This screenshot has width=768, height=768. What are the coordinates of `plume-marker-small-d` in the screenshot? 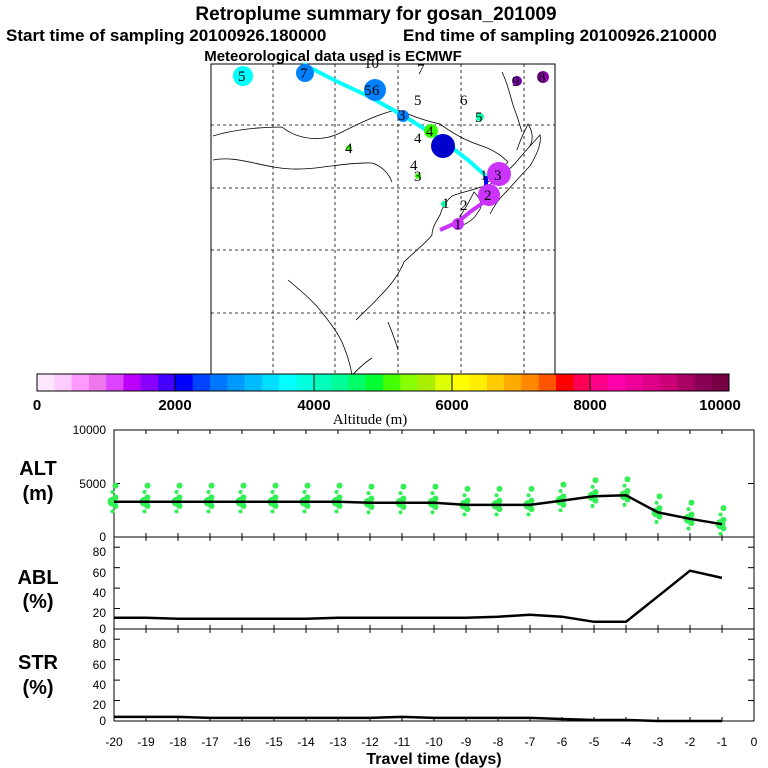 It's located at (444, 204).